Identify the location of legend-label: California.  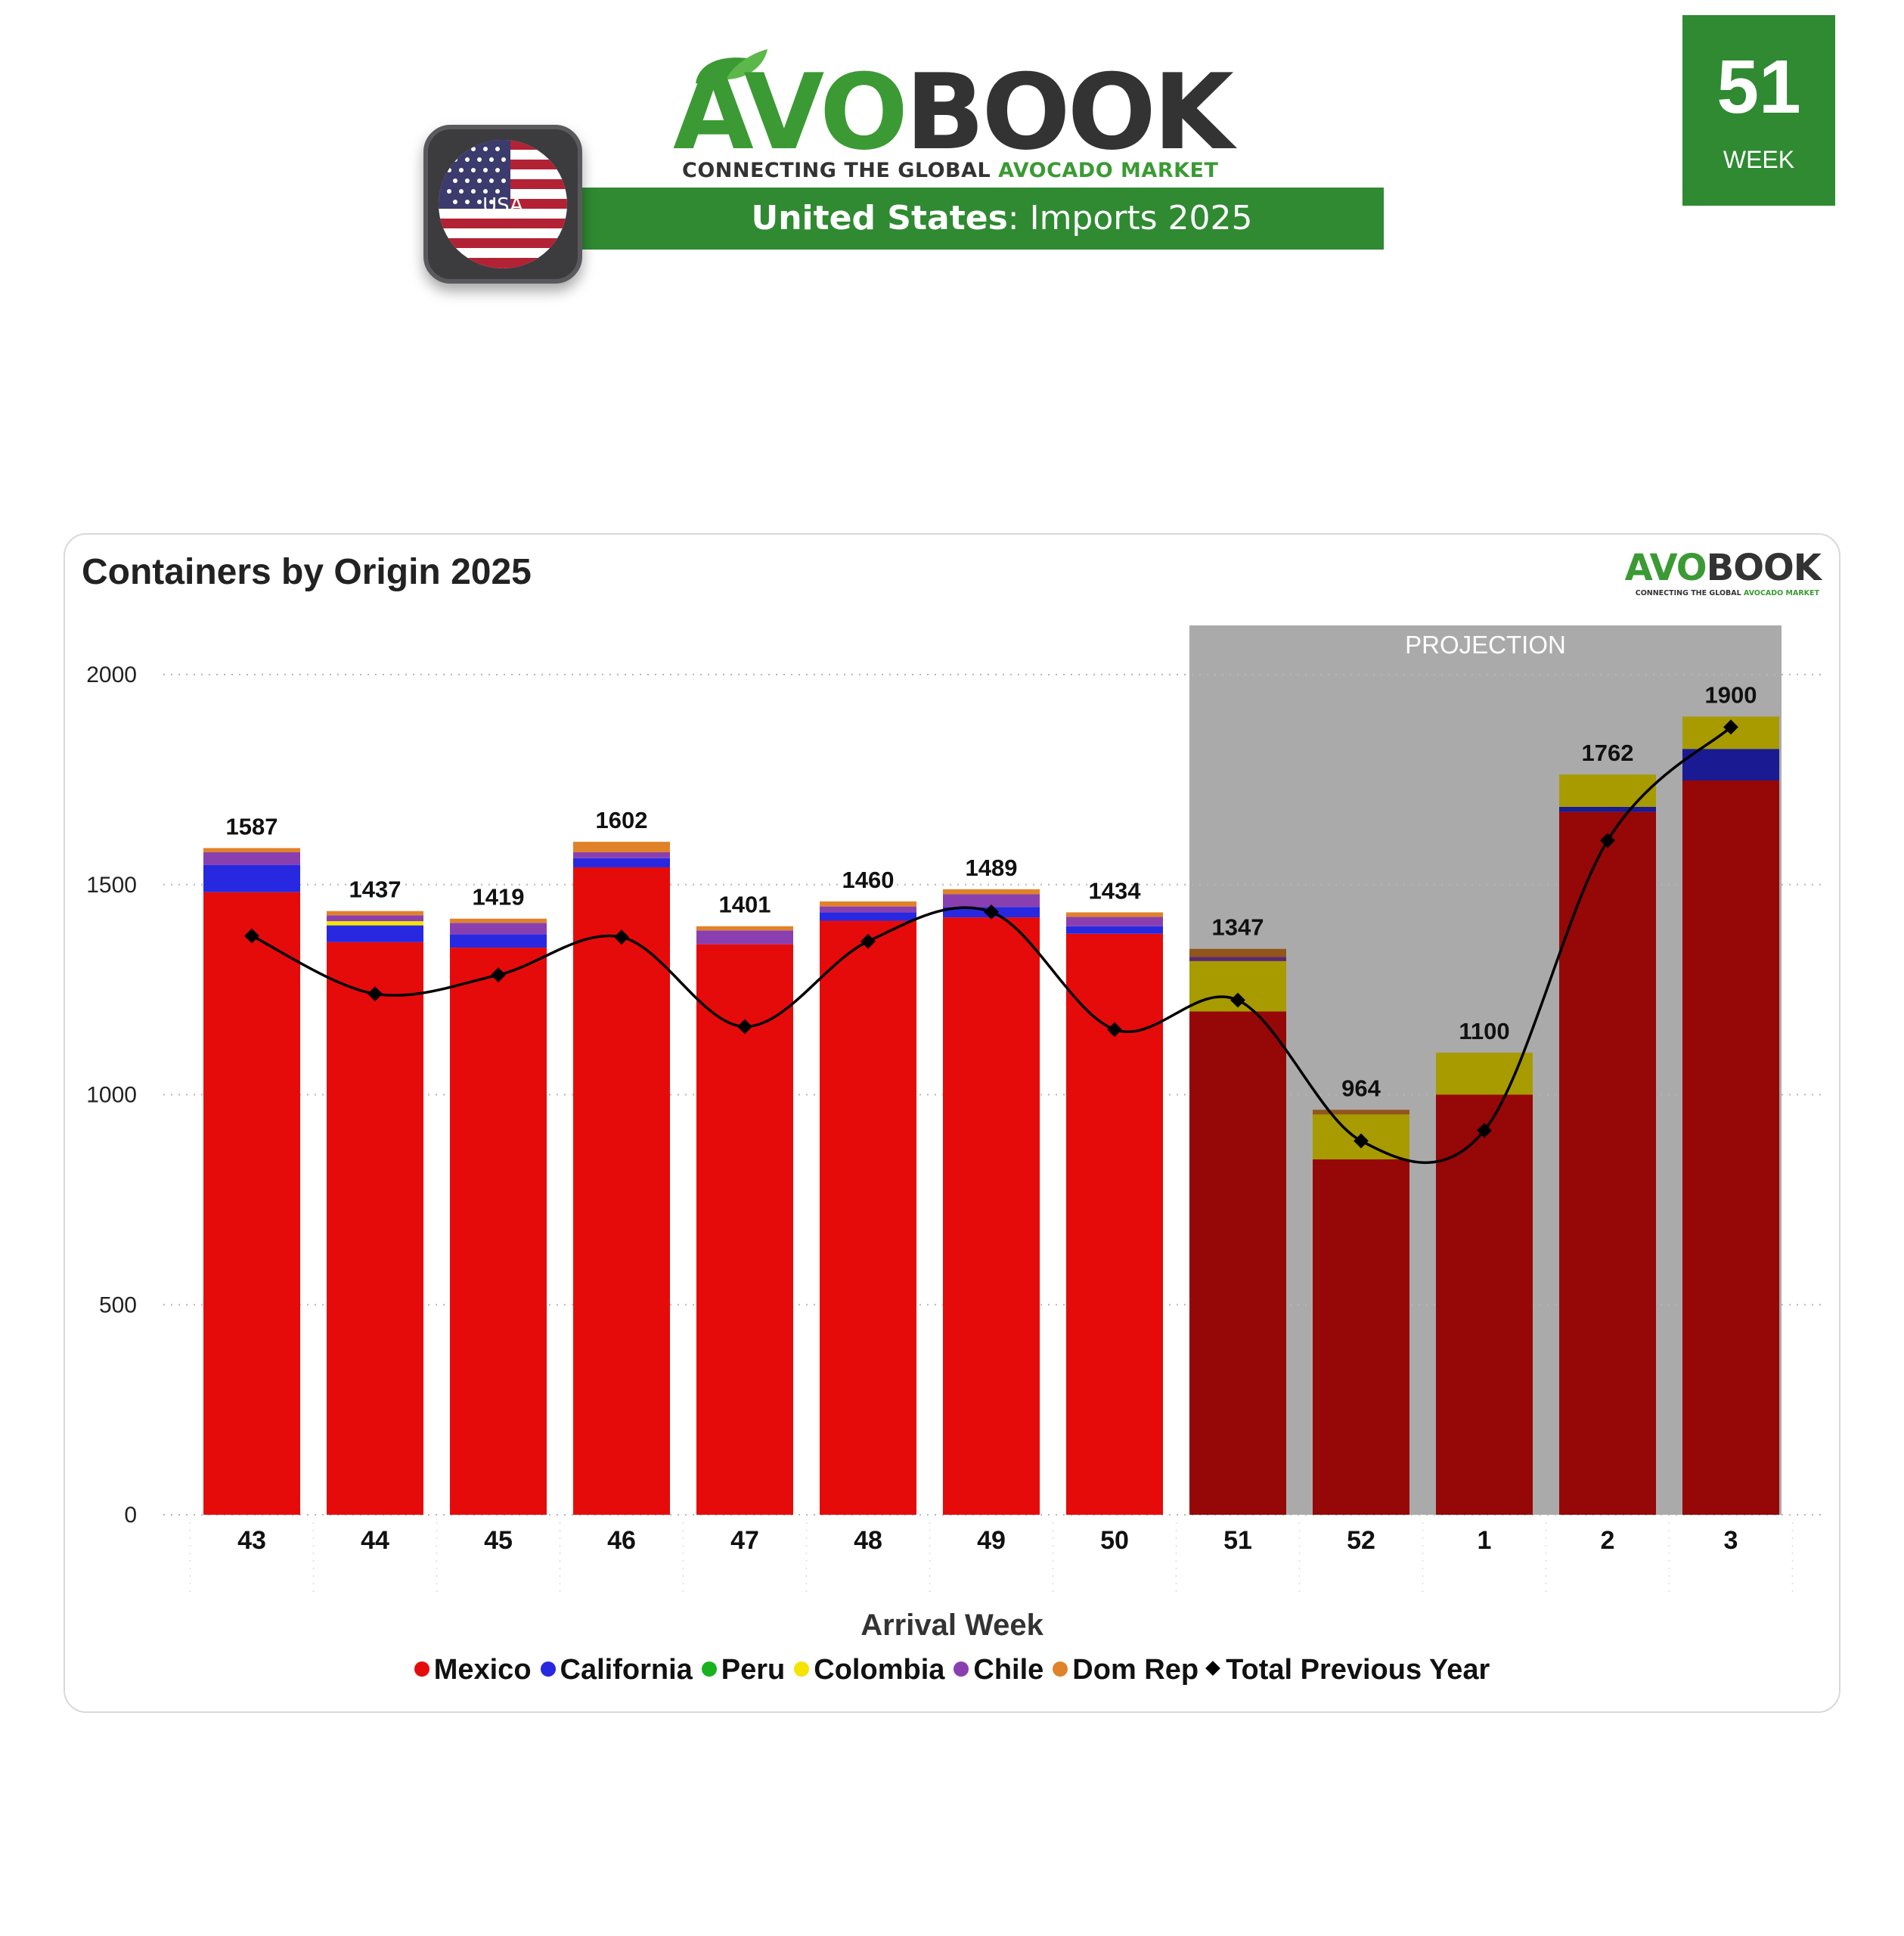
(626, 1670).